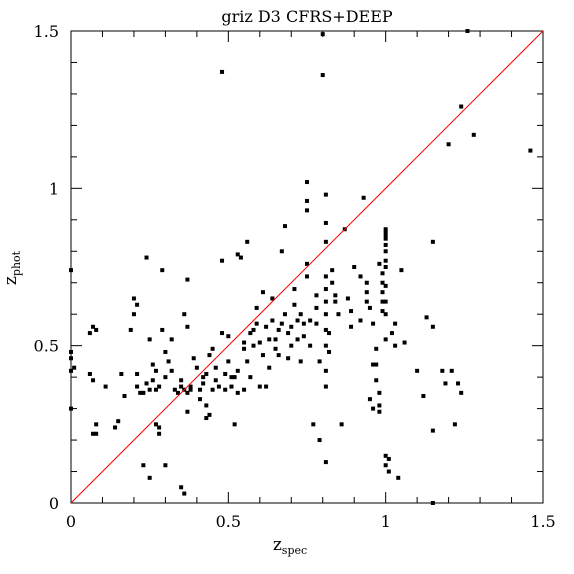 This screenshot has height=574, width=574. Describe the element at coordinates (277, 545) in the screenshot. I see `x-axis-label-main: z` at that location.